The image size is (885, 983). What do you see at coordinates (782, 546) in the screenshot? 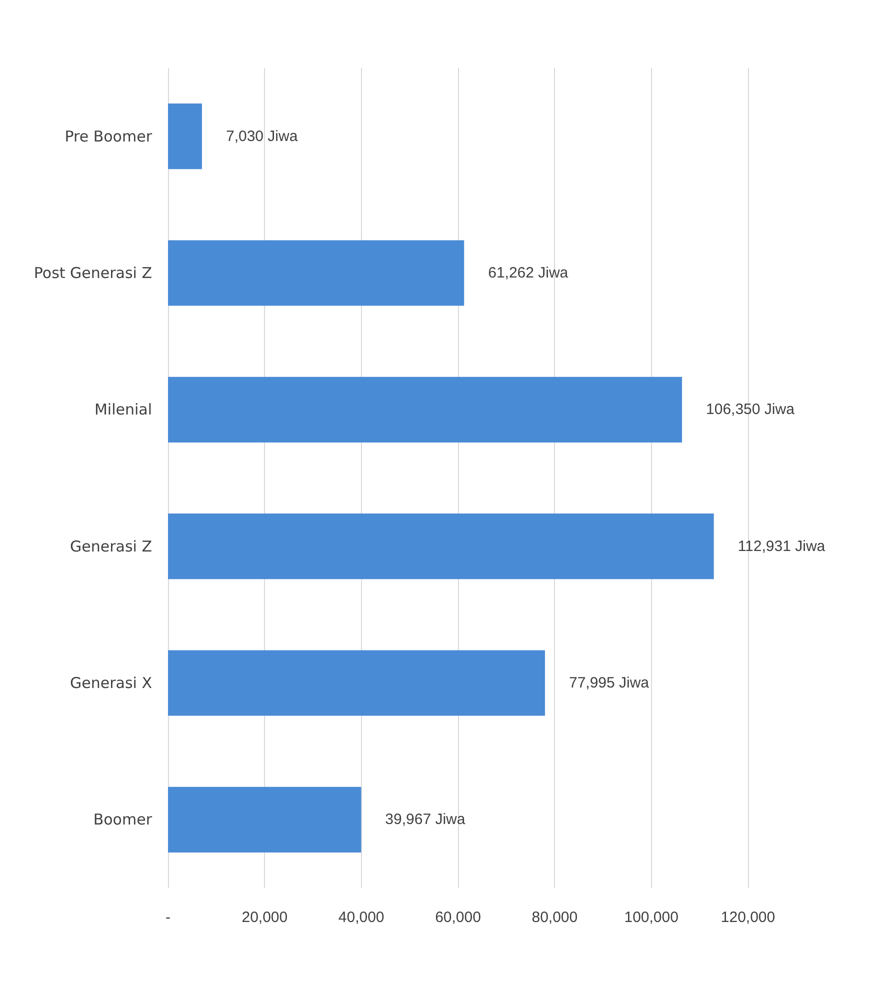
I see `data-label: 112,931 Jiwa` at bounding box center [782, 546].